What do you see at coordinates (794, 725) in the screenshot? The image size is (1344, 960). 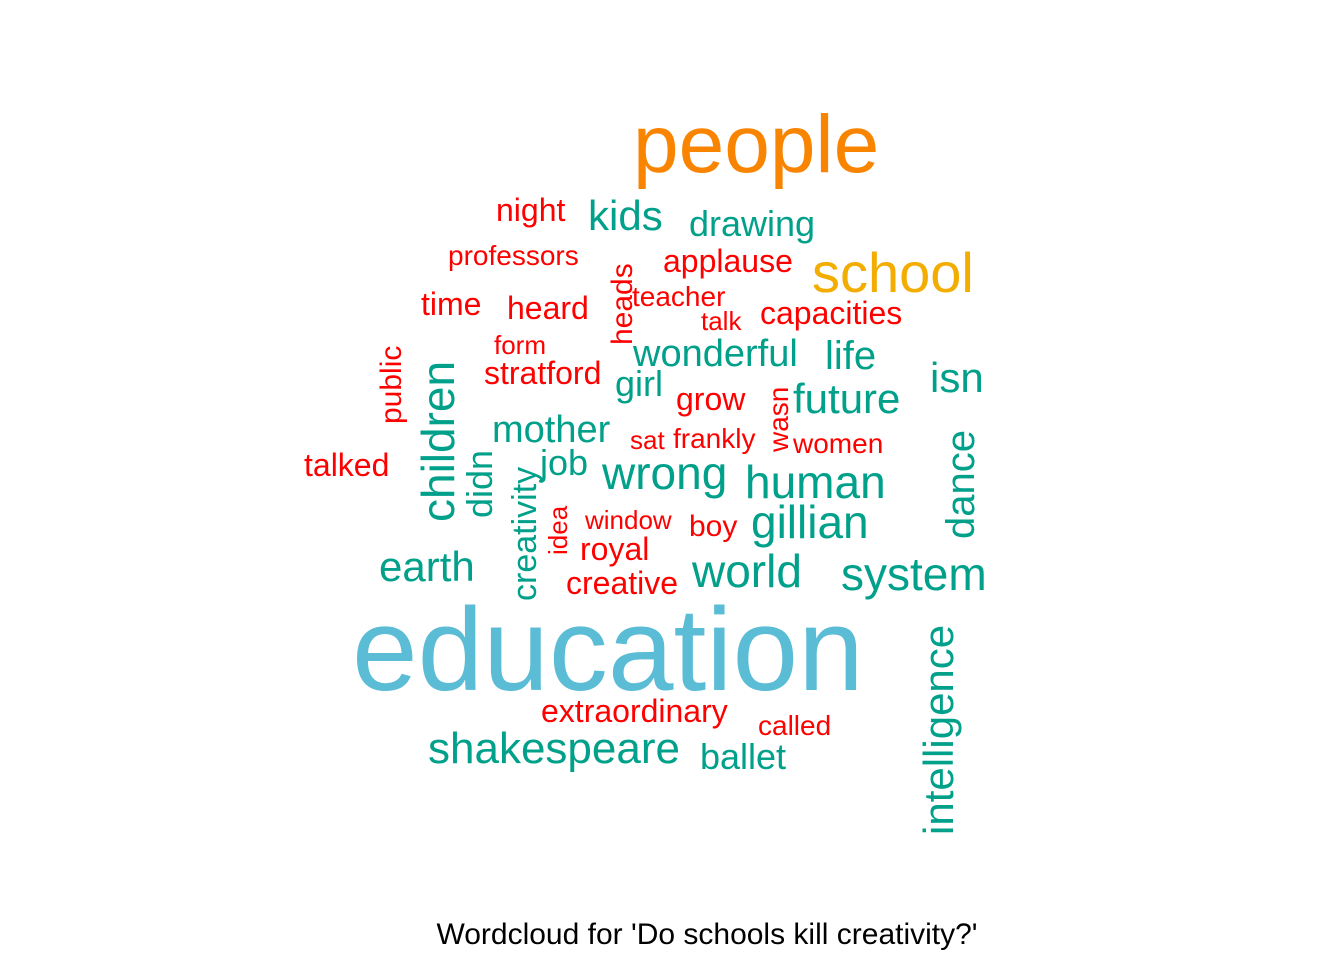 I see `word-called: called` at bounding box center [794, 725].